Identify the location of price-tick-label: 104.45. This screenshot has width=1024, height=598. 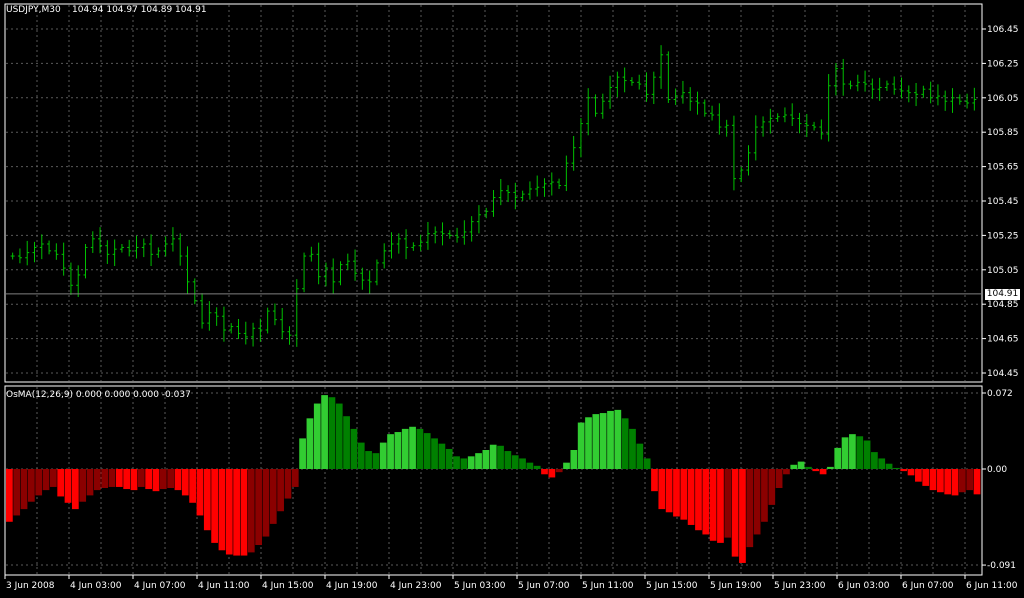
(1003, 374).